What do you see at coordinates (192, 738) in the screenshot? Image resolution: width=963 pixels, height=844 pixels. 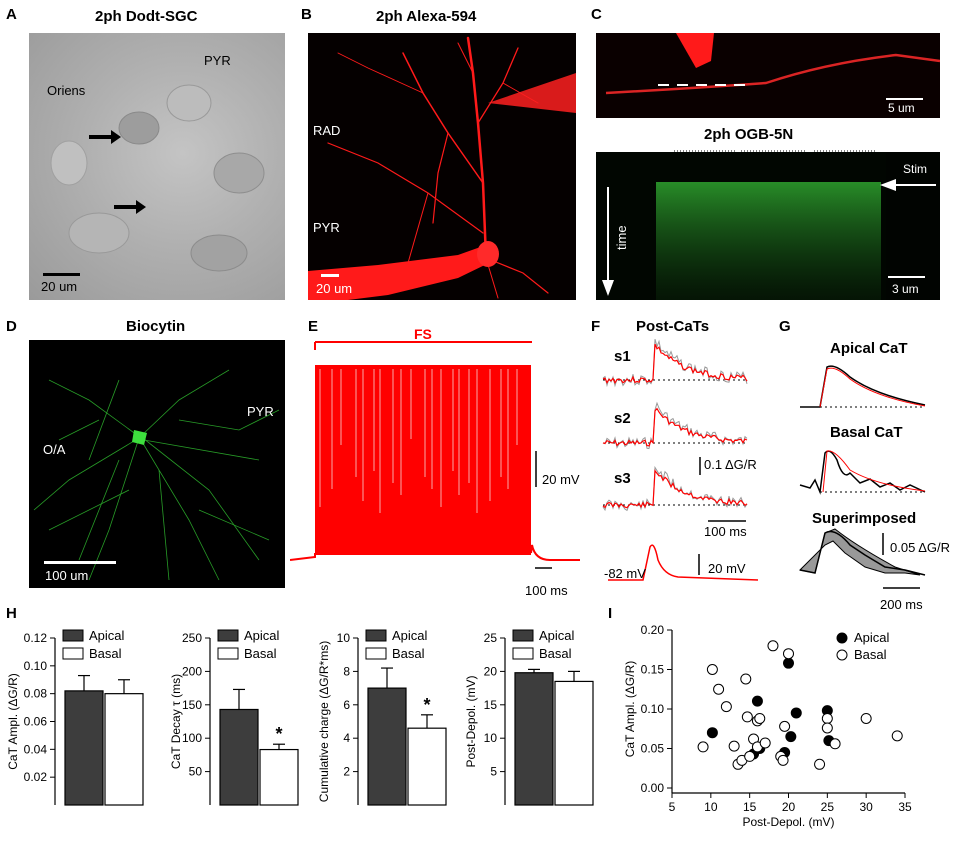 I see `y-tick-label: 100` at bounding box center [192, 738].